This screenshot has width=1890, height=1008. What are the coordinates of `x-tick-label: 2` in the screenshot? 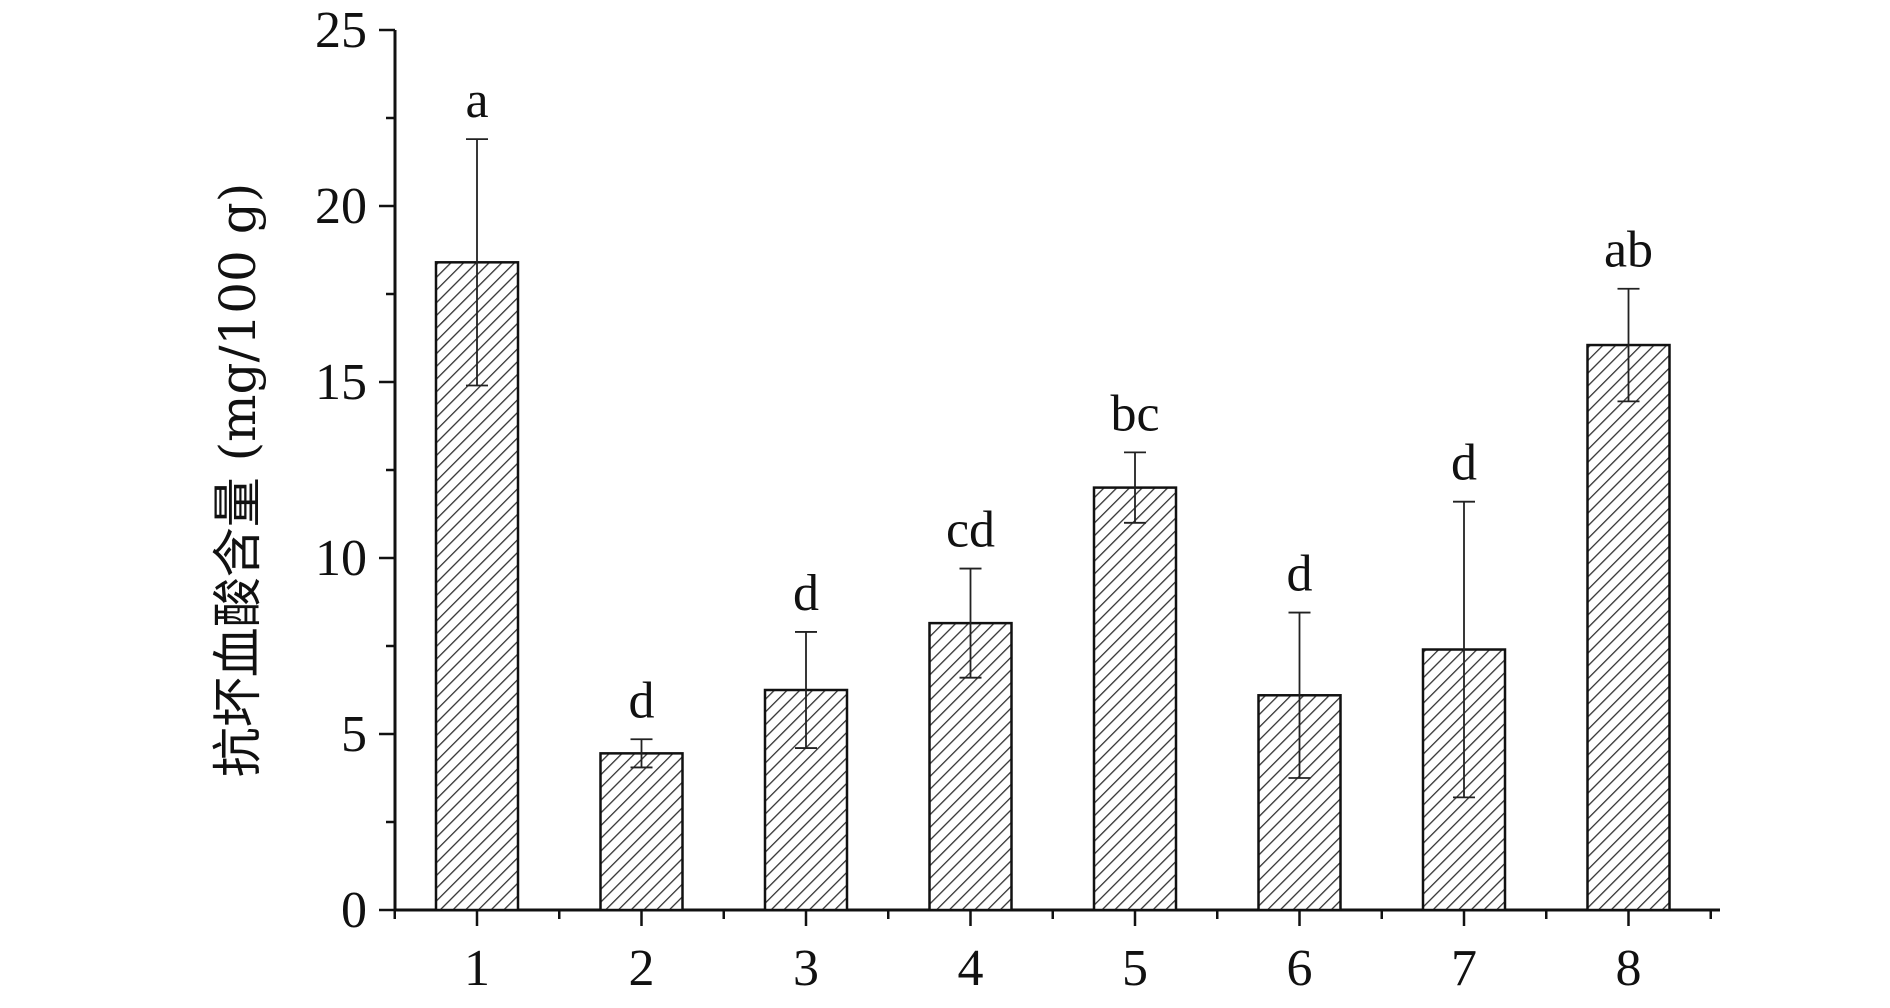 It's located at (642, 968).